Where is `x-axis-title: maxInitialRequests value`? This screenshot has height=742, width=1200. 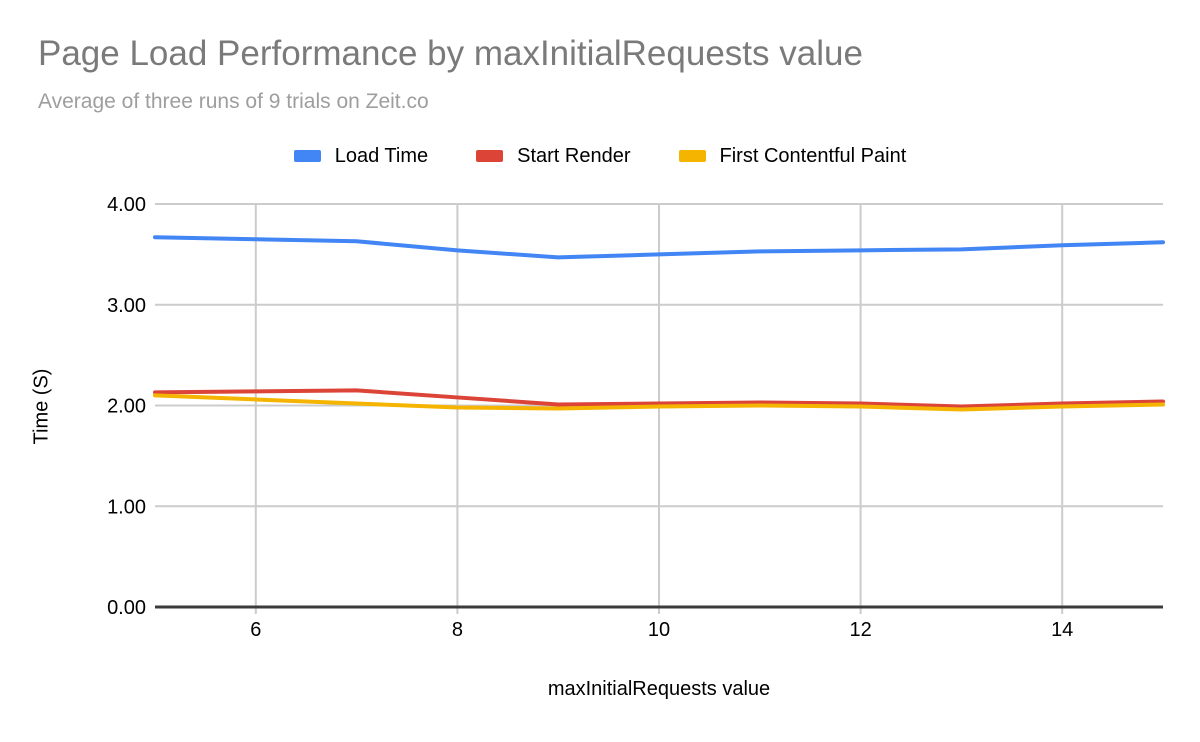 x-axis-title: maxInitialRequests value is located at coordinates (659, 689).